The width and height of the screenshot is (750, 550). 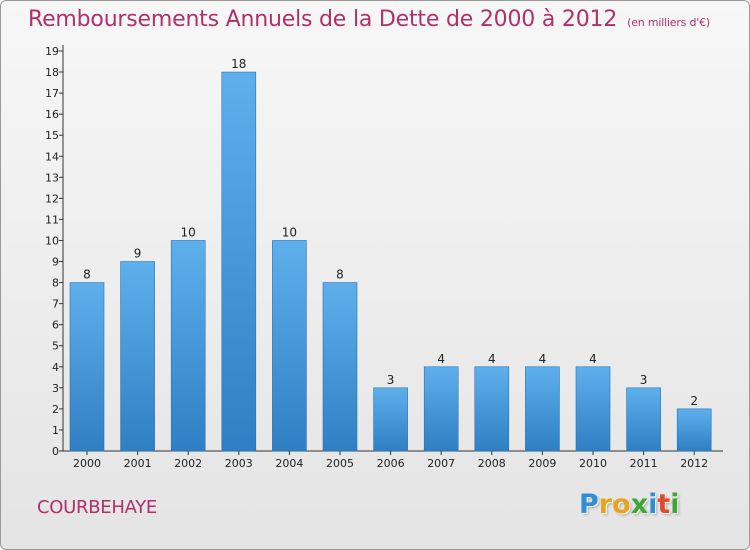 What do you see at coordinates (87, 367) in the screenshot?
I see `bar-2000` at bounding box center [87, 367].